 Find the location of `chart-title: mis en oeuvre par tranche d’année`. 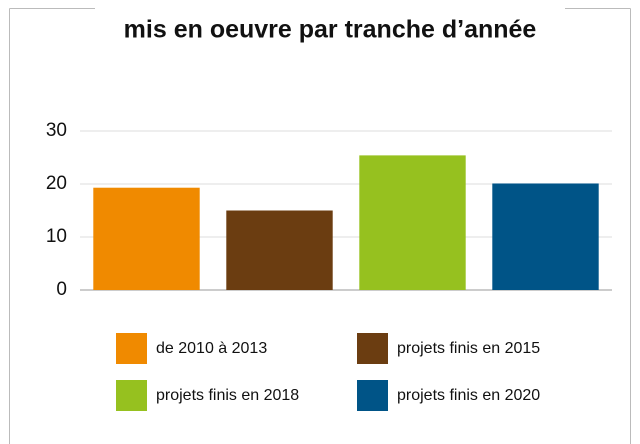

chart-title: mis en oeuvre par tranche d’année is located at coordinates (330, 30).